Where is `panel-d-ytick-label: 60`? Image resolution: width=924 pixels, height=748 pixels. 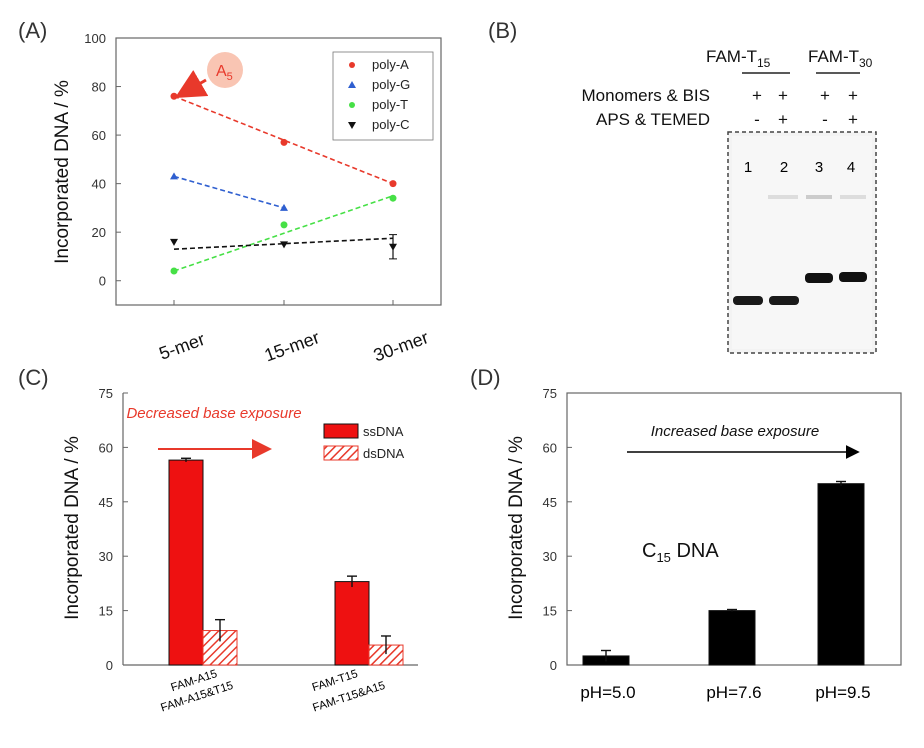 panel-d-ytick-label: 60 is located at coordinates (550, 447).